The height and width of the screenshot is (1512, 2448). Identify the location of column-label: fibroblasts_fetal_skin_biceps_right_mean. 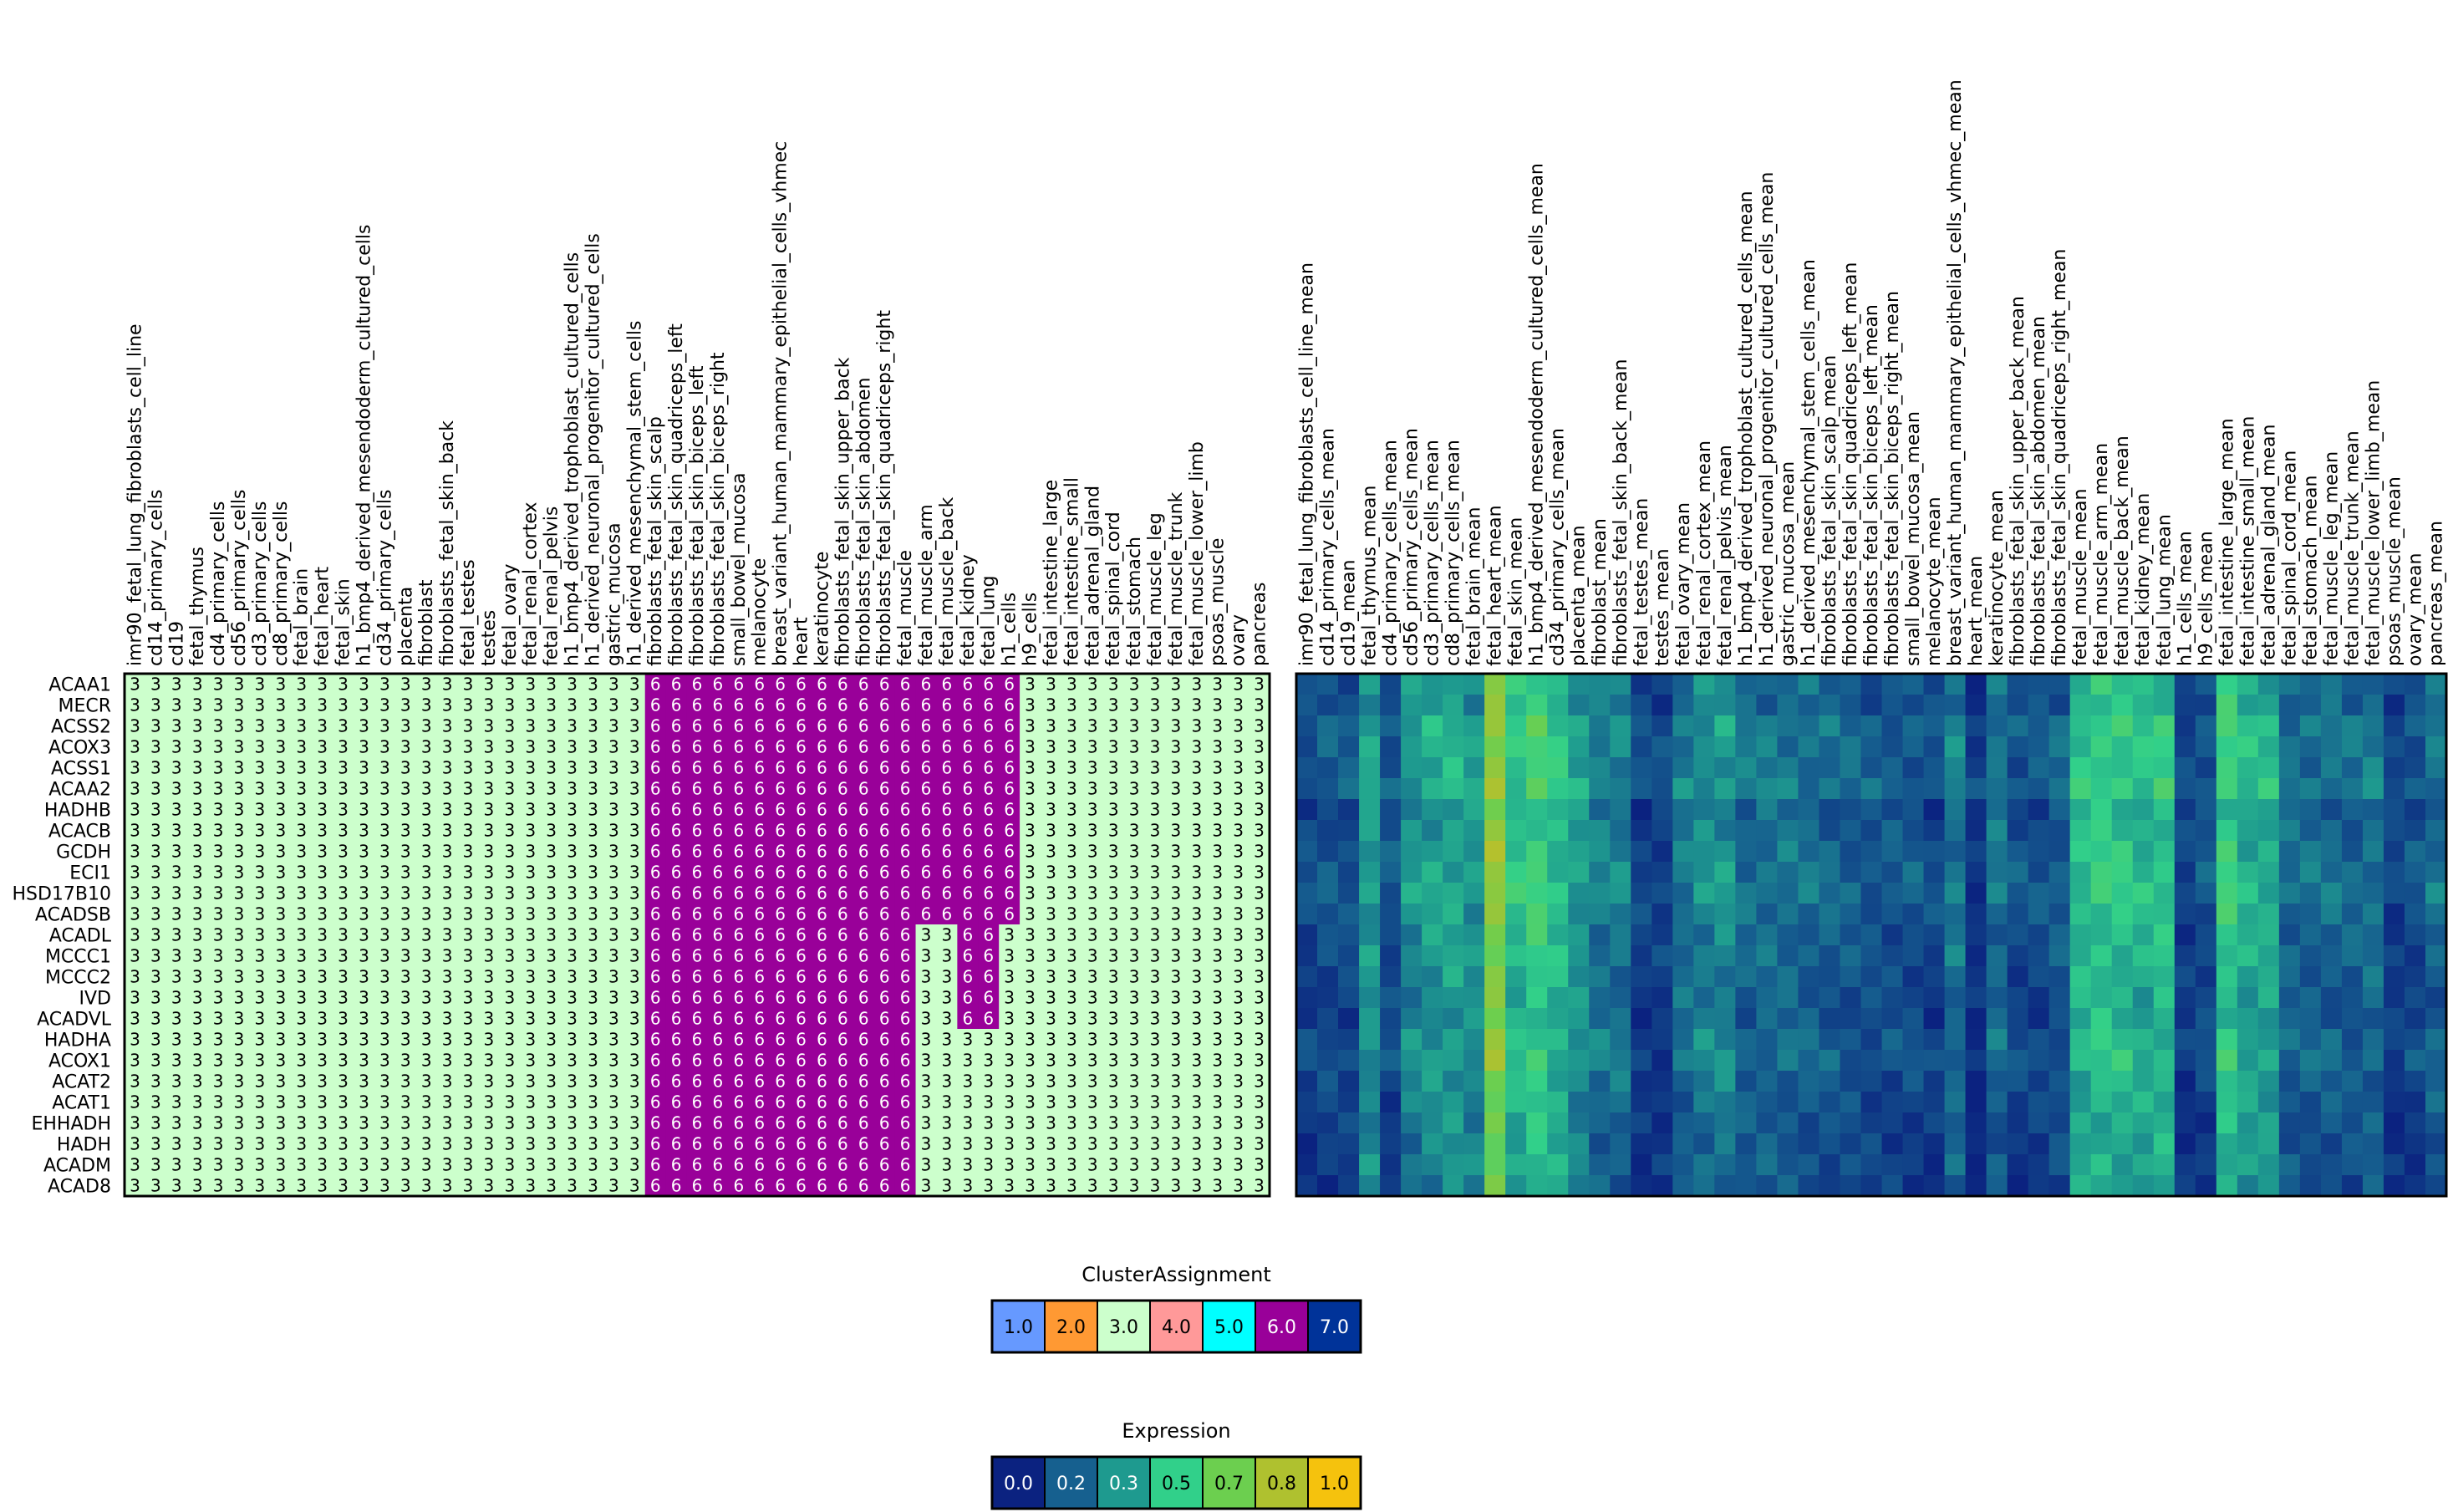
(1892, 478).